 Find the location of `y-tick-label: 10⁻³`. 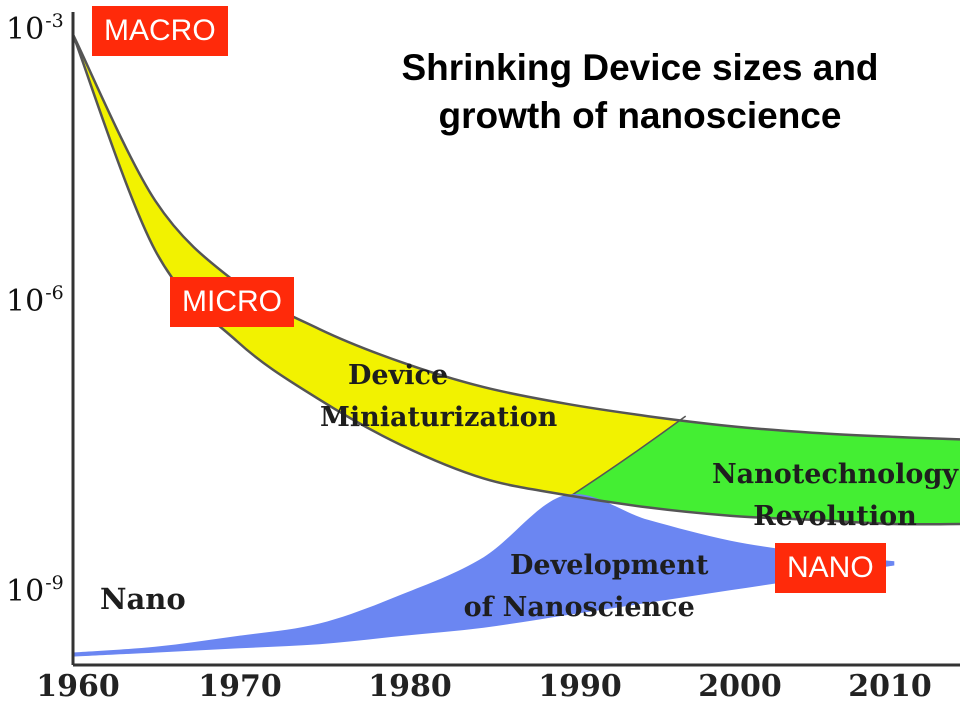

y-tick-label: 10⁻³ is located at coordinates (35, 28).